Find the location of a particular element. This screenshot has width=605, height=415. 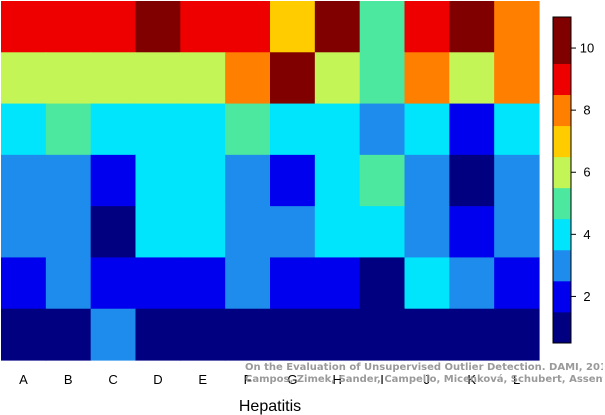

x-tick-label: C is located at coordinates (112, 379).